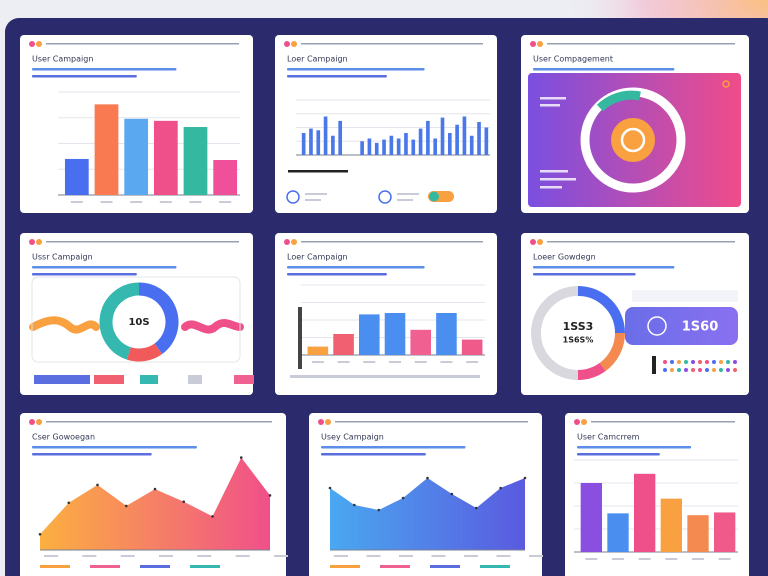 Image resolution: width=768 pixels, height=576 pixels. I want to click on badge-value: 1S60, so click(700, 327).